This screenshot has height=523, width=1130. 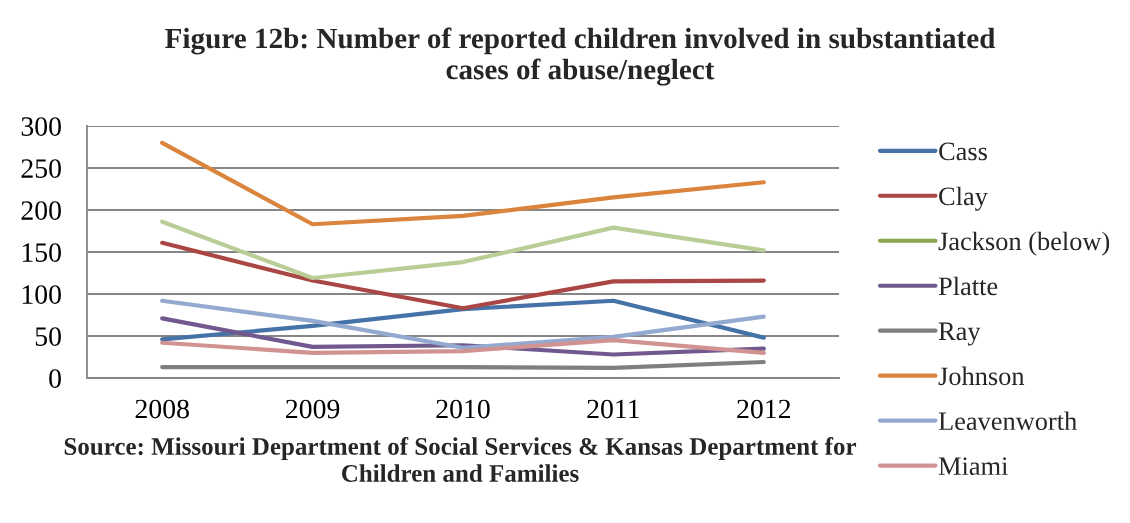 What do you see at coordinates (580, 56) in the screenshot?
I see `chart-title: Figure 12b: Number of reported children involved in substantiated cases of abuse/neglect` at bounding box center [580, 56].